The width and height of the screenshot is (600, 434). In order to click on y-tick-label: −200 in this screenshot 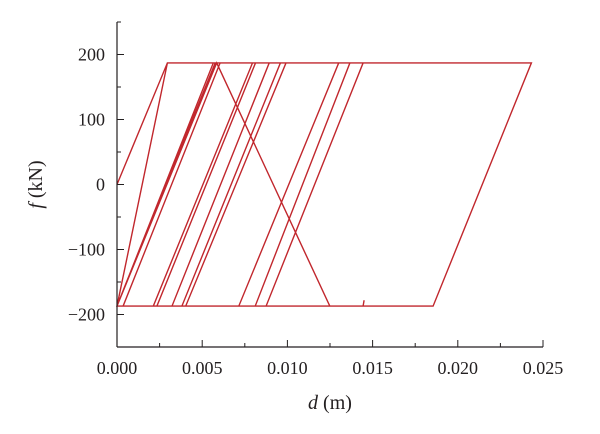, I will do `click(86, 315)`.